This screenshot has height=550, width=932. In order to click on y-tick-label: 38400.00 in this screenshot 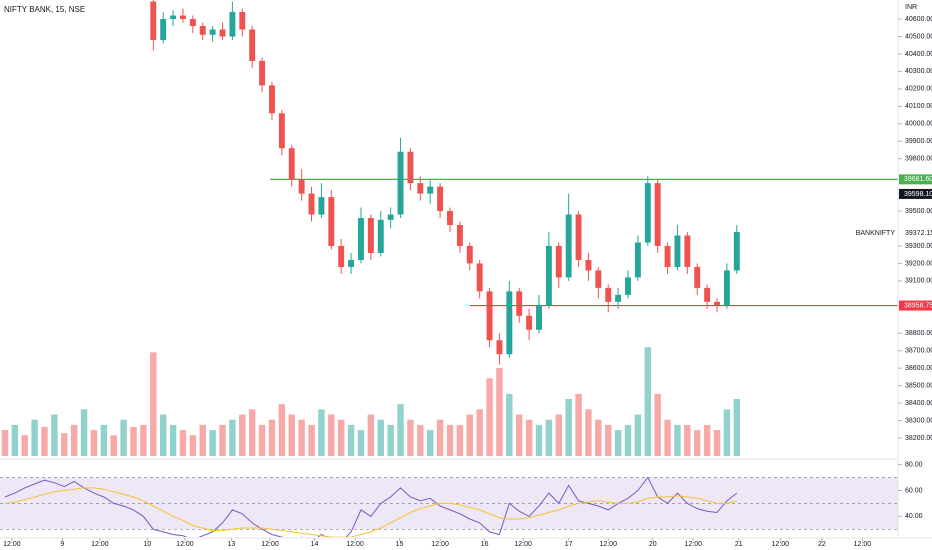, I will do `click(918, 403)`.